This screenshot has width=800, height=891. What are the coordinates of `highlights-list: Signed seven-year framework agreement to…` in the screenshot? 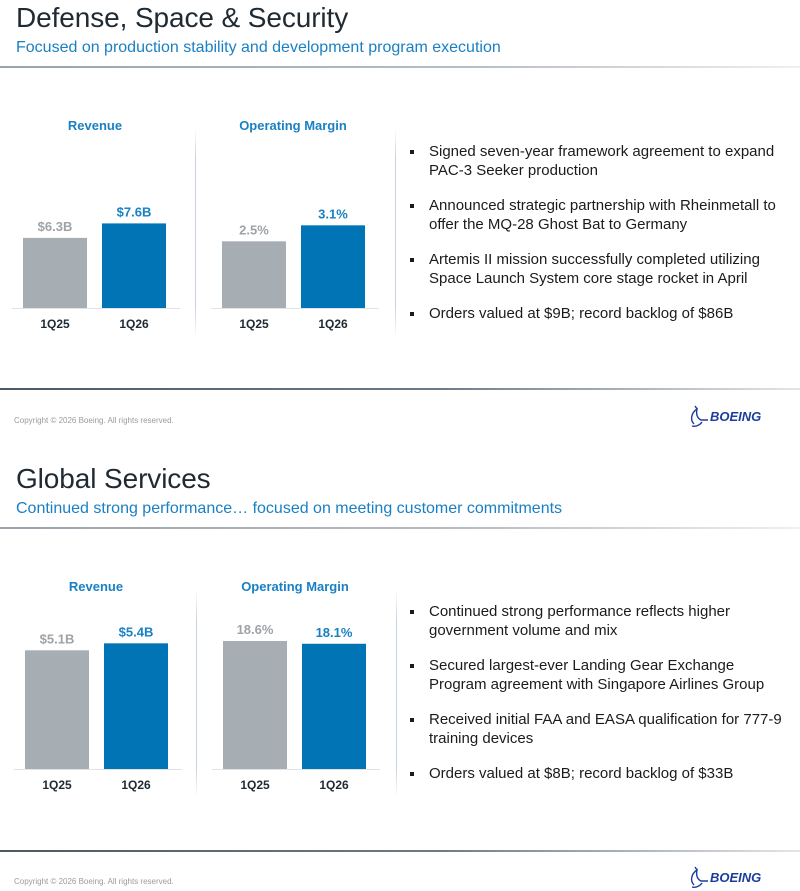 It's located at (602, 240).